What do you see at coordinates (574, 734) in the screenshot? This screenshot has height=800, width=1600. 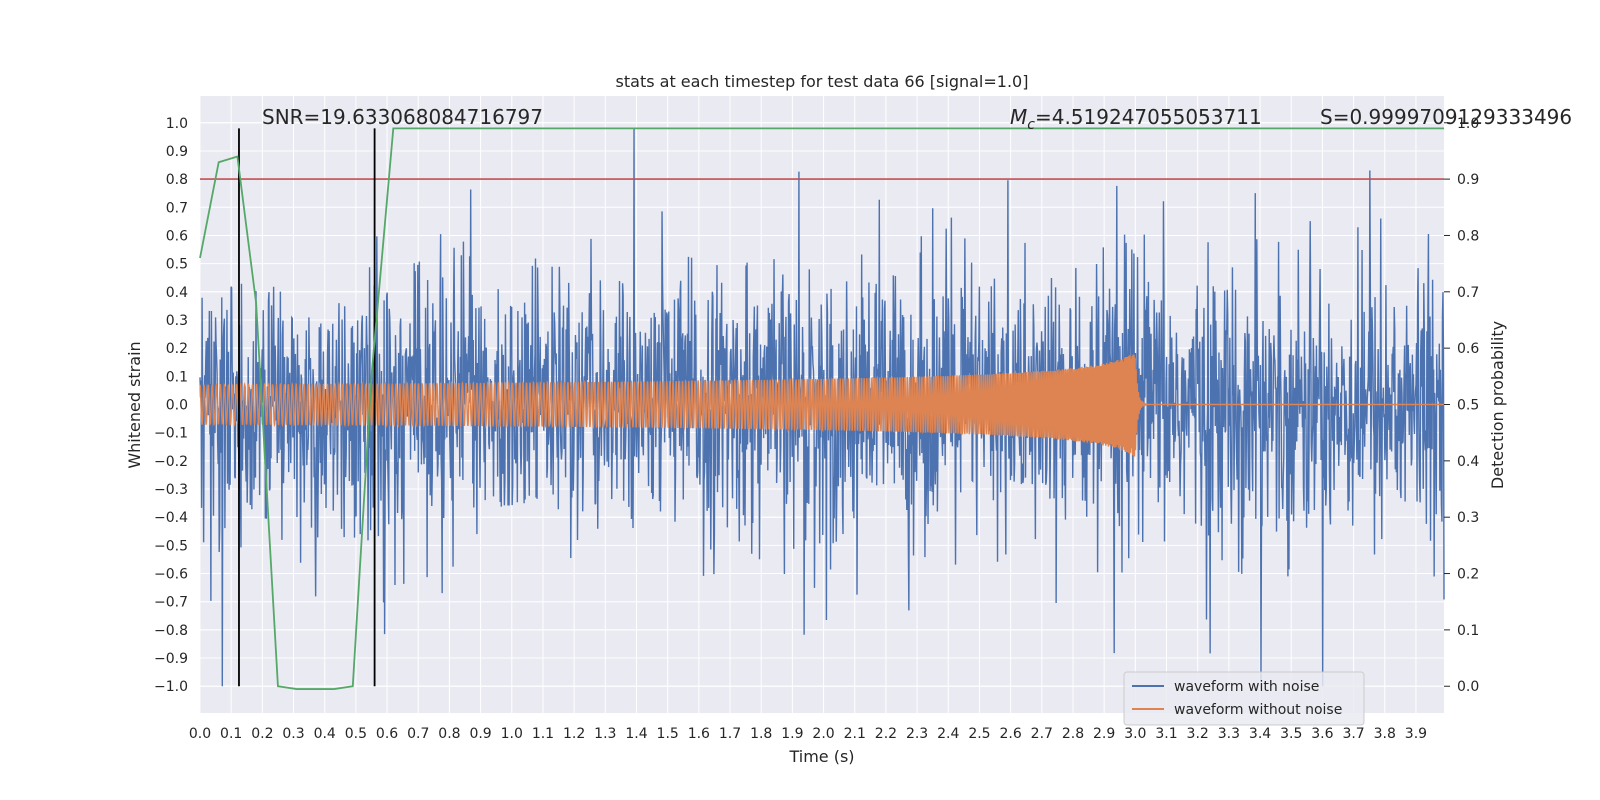 I see `x-tick-label: 1.2` at bounding box center [574, 734].